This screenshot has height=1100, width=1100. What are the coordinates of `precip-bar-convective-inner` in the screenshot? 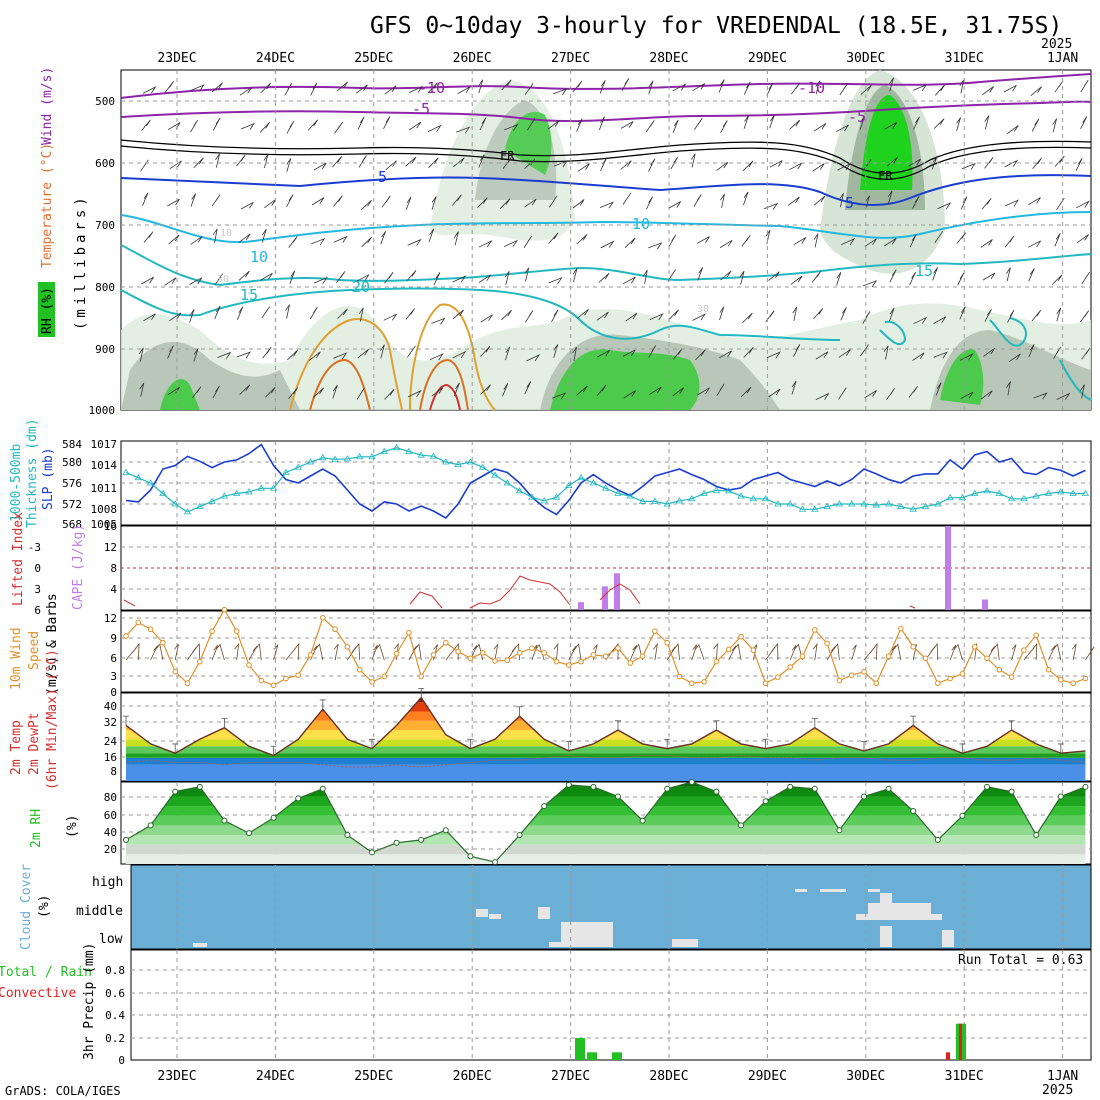 It's located at (960, 1041).